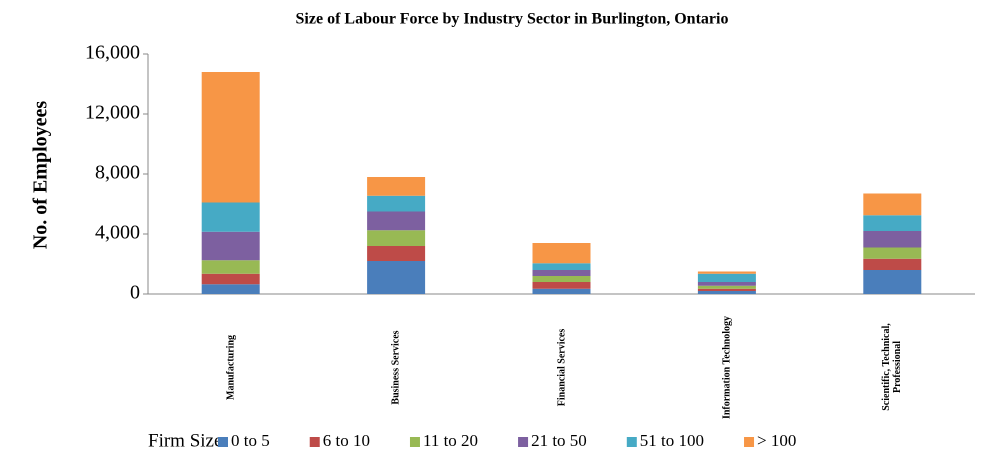  I want to click on legend-label: 11 to 20, so click(450, 440).